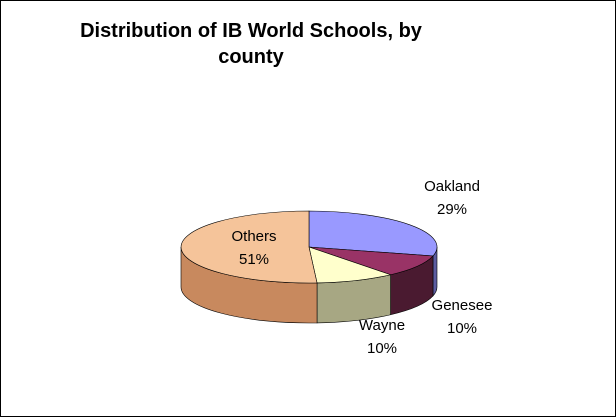  Describe the element at coordinates (249, 247) in the screenshot. I see `pie-slice-others` at that location.